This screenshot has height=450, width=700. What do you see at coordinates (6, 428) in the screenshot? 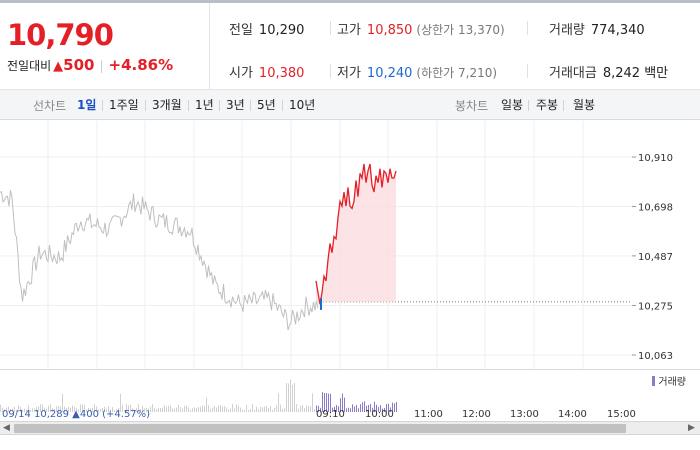
I see `scroll-left-icon: ◀` at bounding box center [6, 428].